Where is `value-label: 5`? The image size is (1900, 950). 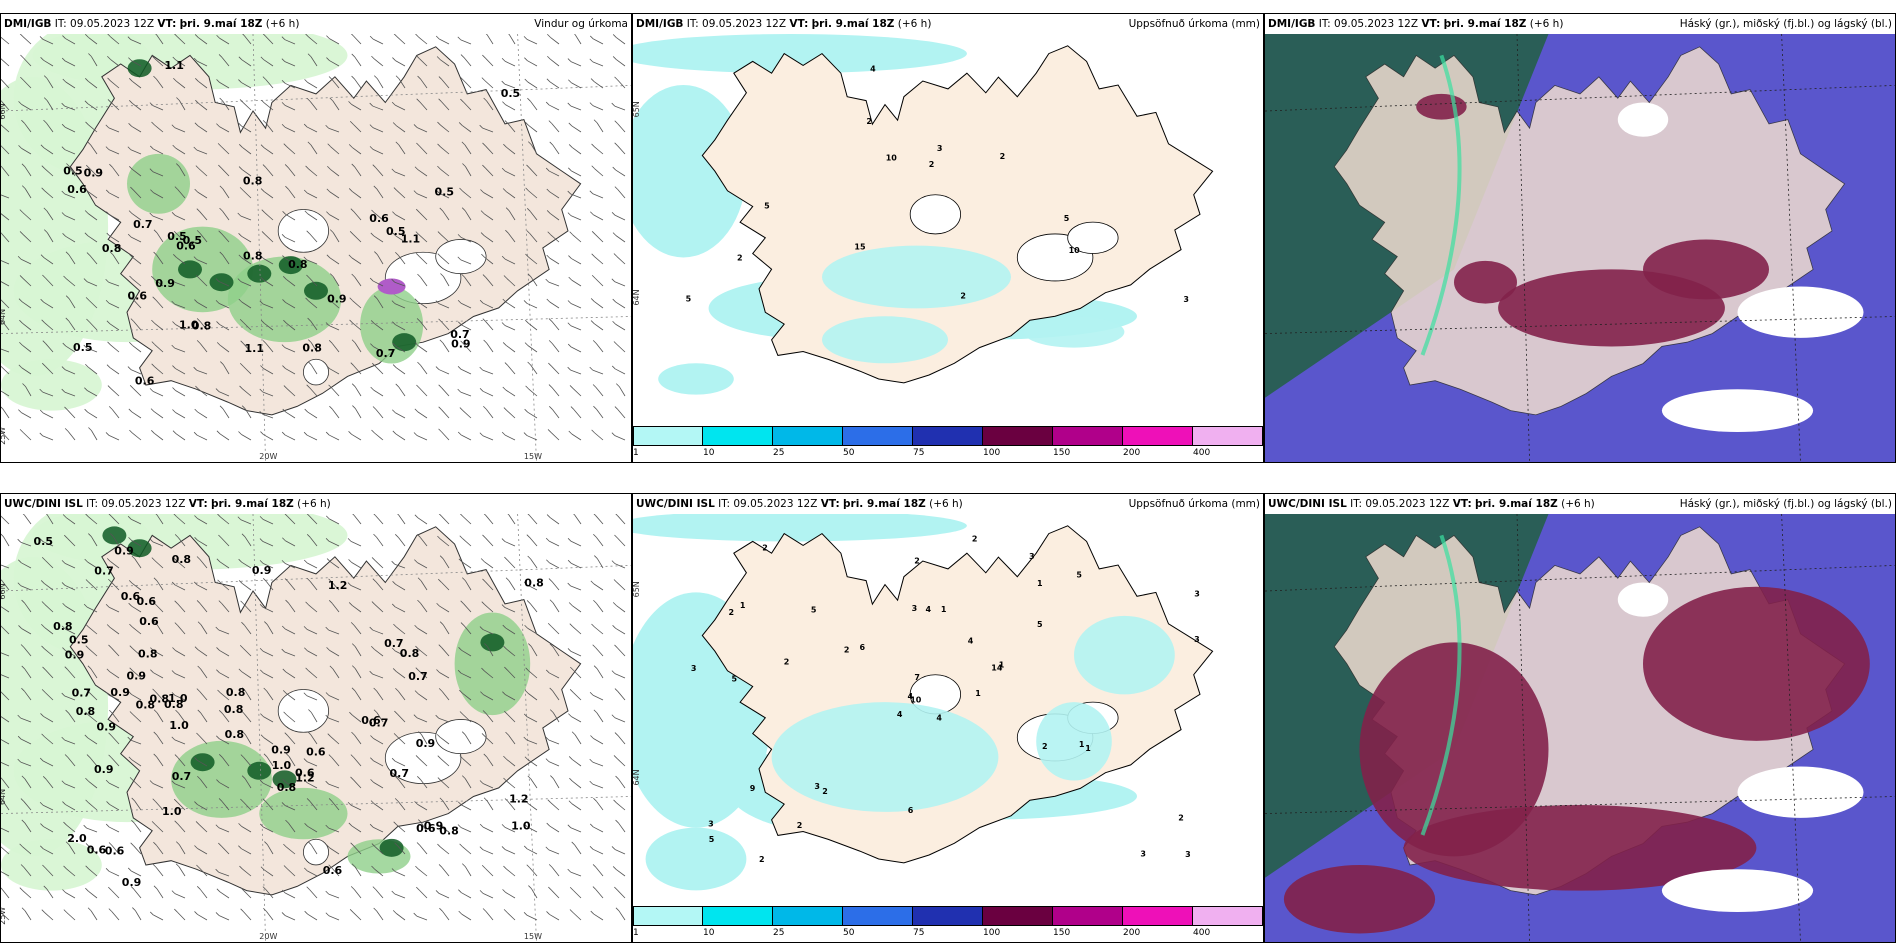
value-label: 5 is located at coordinates (712, 839).